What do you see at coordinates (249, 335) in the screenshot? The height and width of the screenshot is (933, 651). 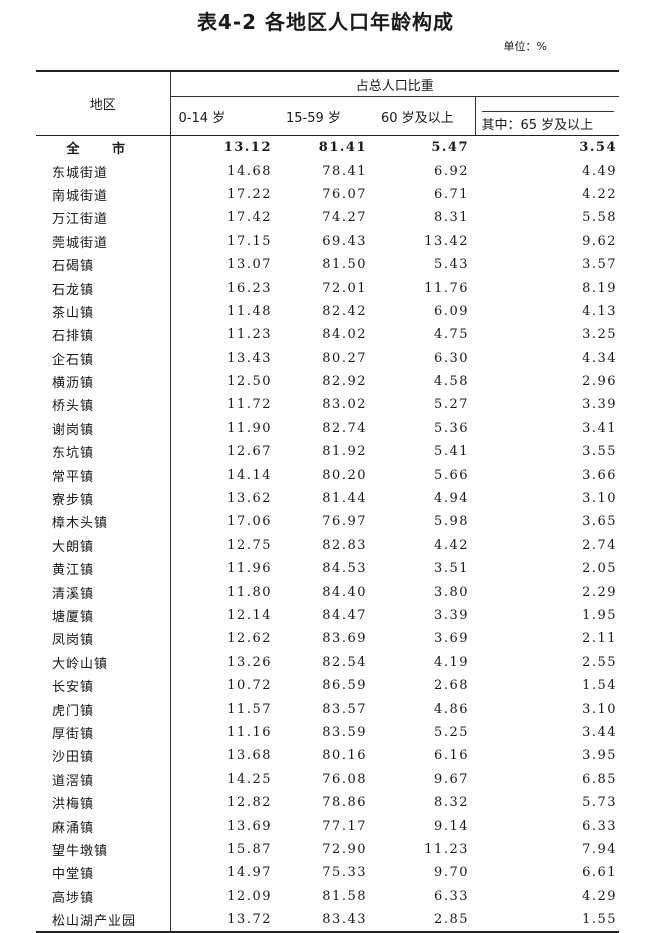 I see `value-0-14-cell: 11.23` at bounding box center [249, 335].